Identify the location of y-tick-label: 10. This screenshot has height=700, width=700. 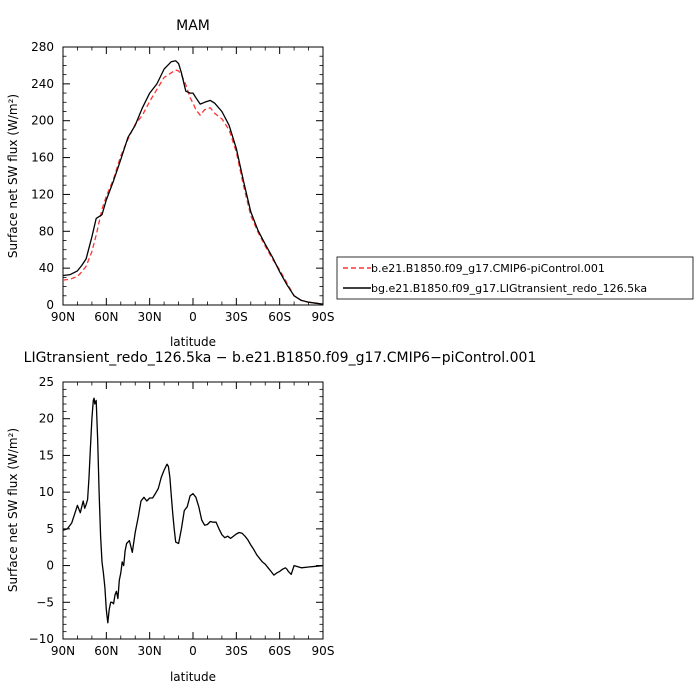
(46, 492).